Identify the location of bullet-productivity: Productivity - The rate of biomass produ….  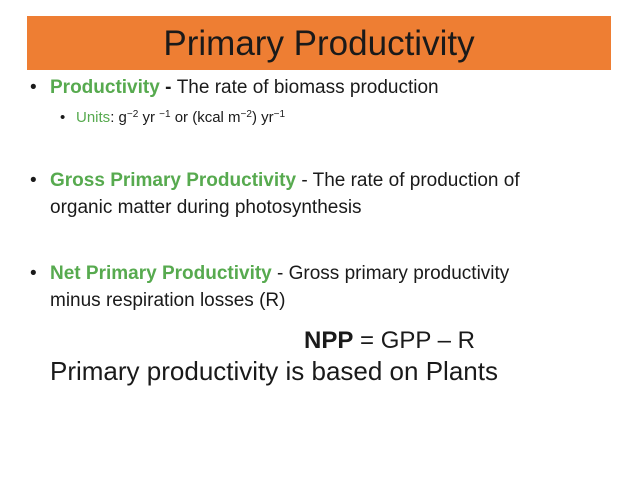
(244, 88).